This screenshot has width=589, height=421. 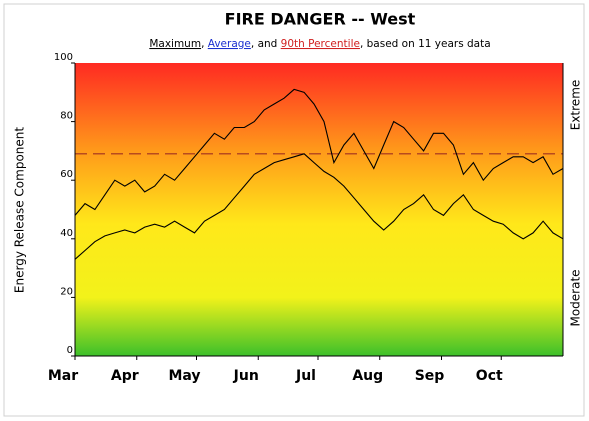 What do you see at coordinates (175, 44) in the screenshot?
I see `legend-entry: Maximum` at bounding box center [175, 44].